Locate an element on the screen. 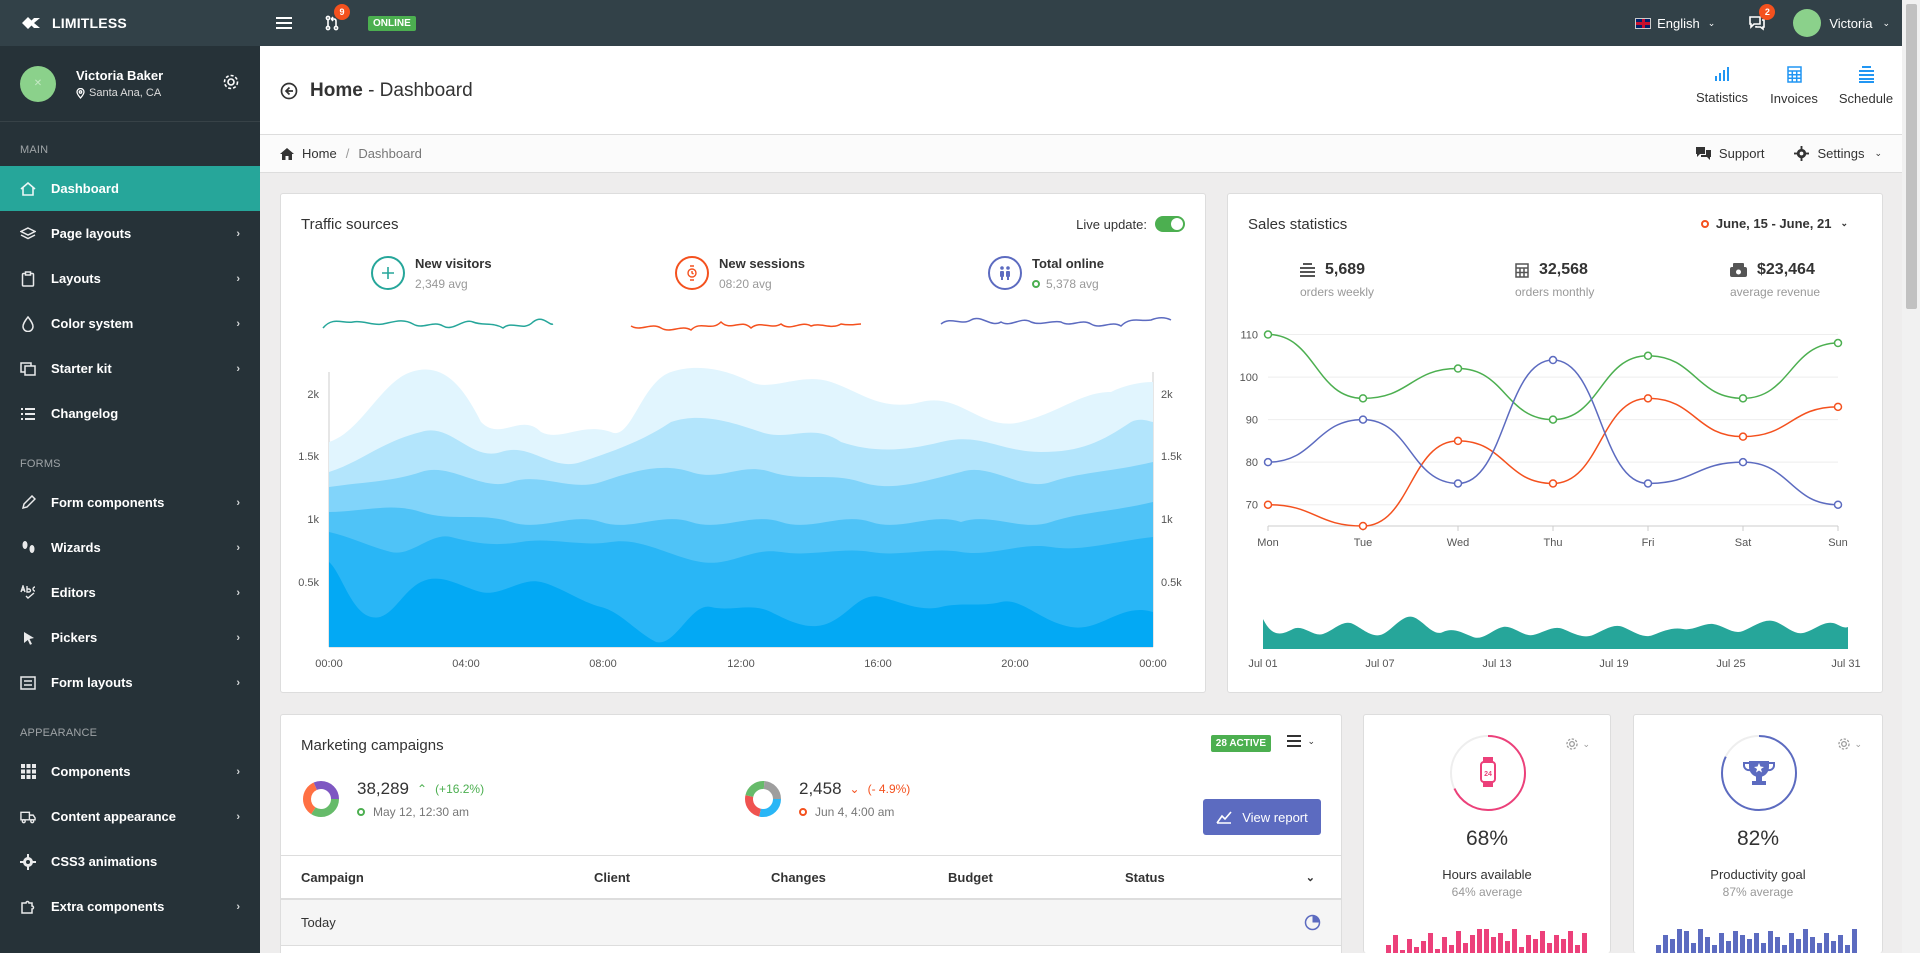  page-title-sub: - Dashboard is located at coordinates (420, 90).